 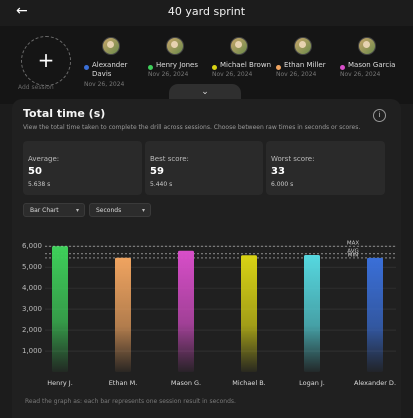 What do you see at coordinates (353, 244) in the screenshot?
I see `reference-label-max: MAX` at bounding box center [353, 244].